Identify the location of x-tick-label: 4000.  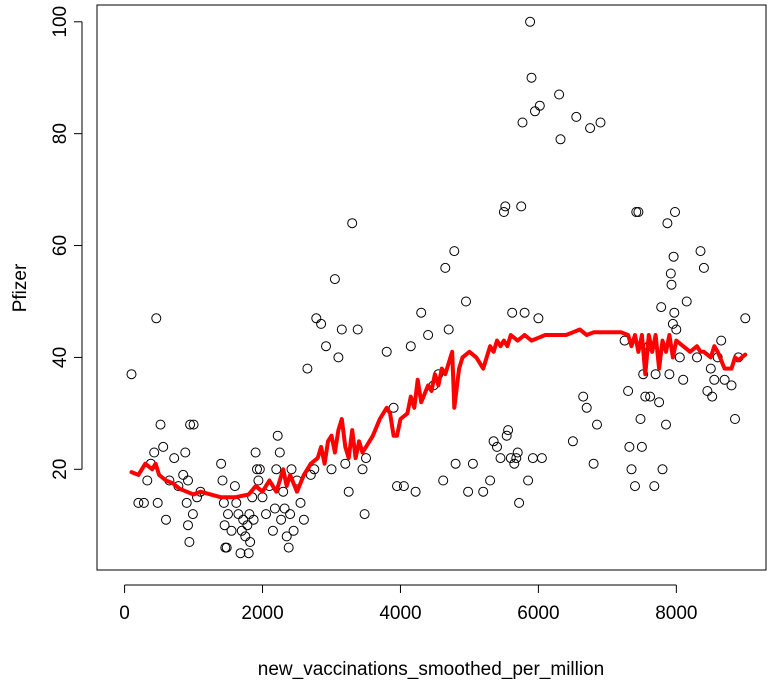
(400, 613).